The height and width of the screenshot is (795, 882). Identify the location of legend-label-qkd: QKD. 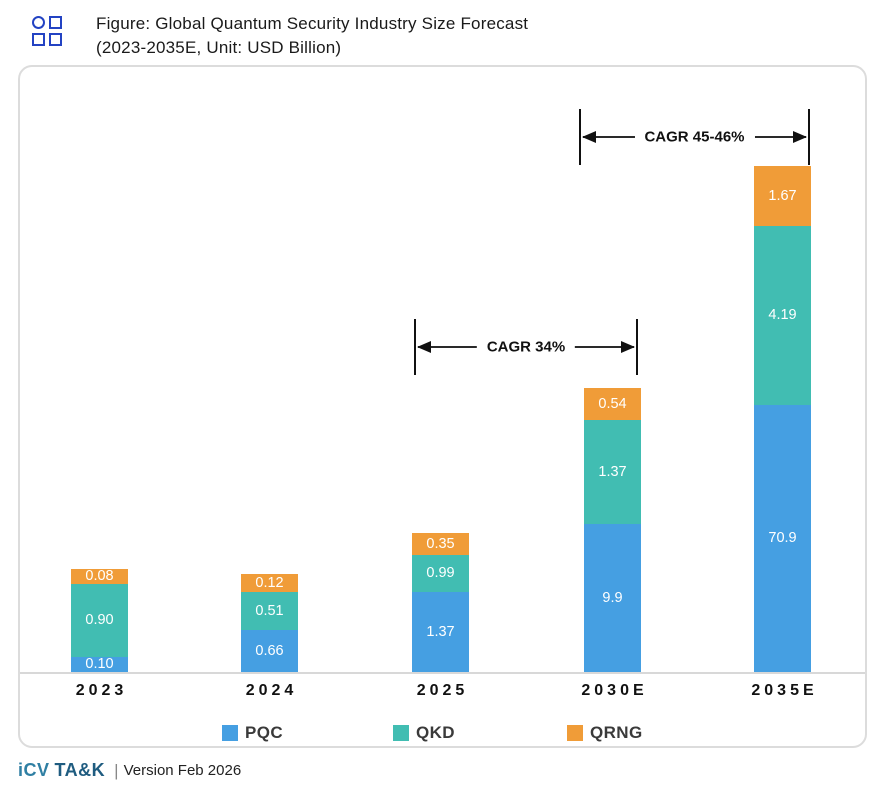
(435, 732).